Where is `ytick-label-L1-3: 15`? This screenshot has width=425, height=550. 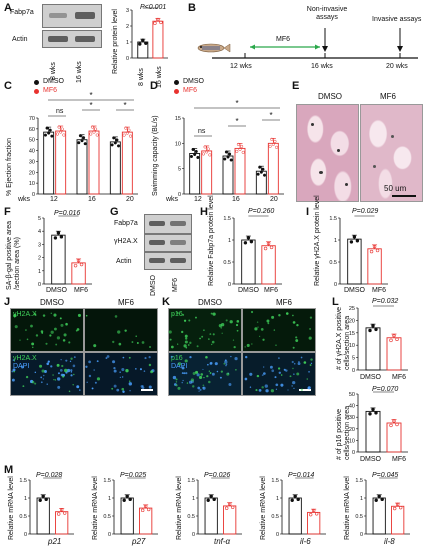
ytick-label-L1-3: 15 is located at coordinates (352, 334).